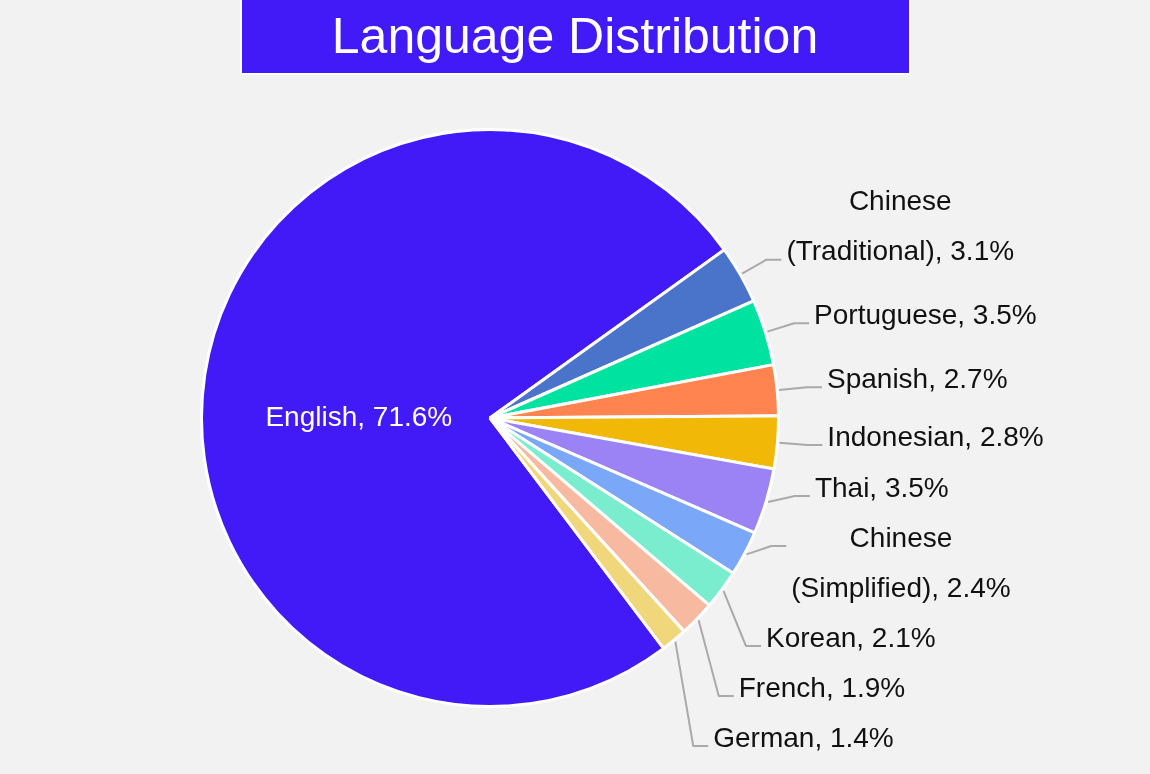 This screenshot has height=774, width=1150. What do you see at coordinates (901, 562) in the screenshot?
I see `slice-label: Chinese (Simplified), 2.4%` at bounding box center [901, 562].